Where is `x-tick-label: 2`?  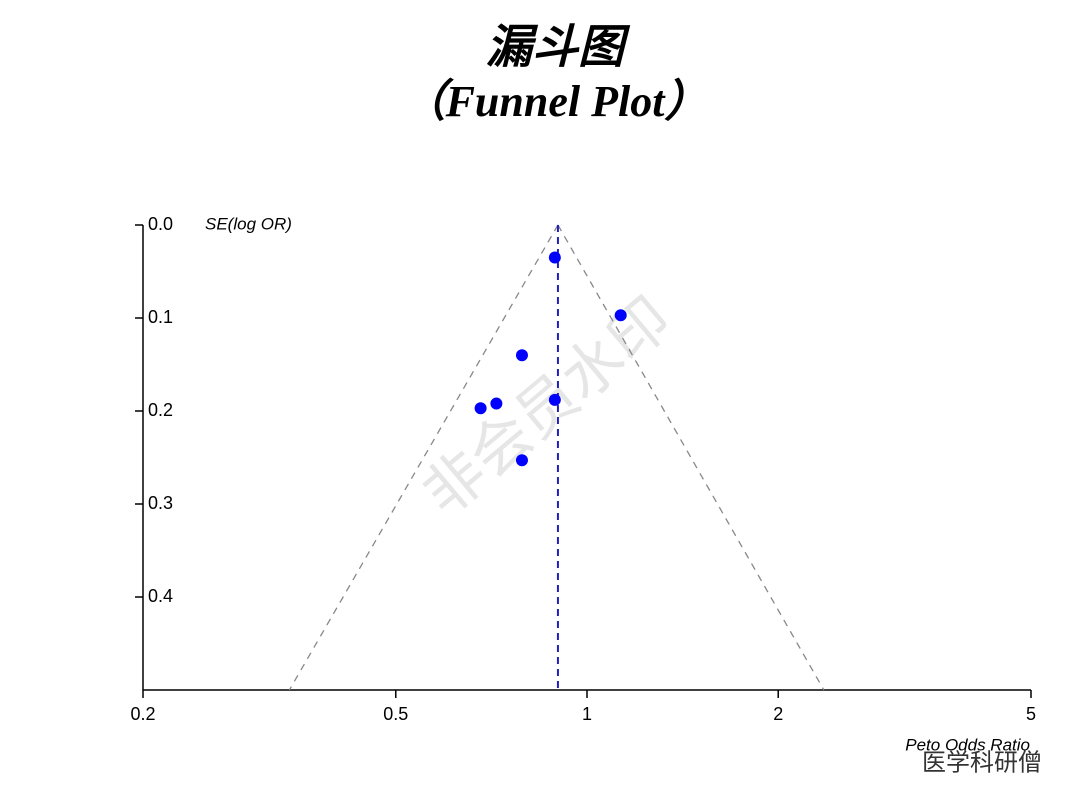
x-tick-label: 2 is located at coordinates (778, 714).